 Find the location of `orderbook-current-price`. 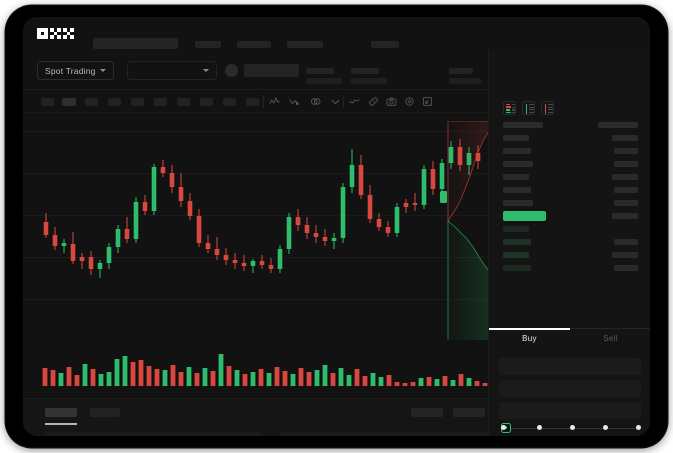

orderbook-current-price is located at coordinates (524, 216).